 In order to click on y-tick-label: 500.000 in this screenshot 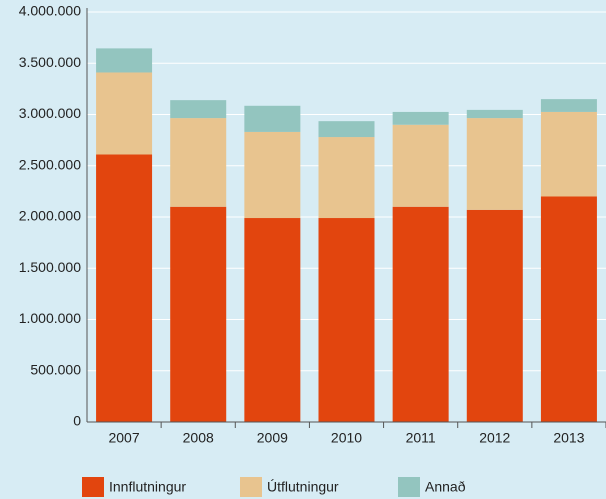, I will do `click(55, 369)`.